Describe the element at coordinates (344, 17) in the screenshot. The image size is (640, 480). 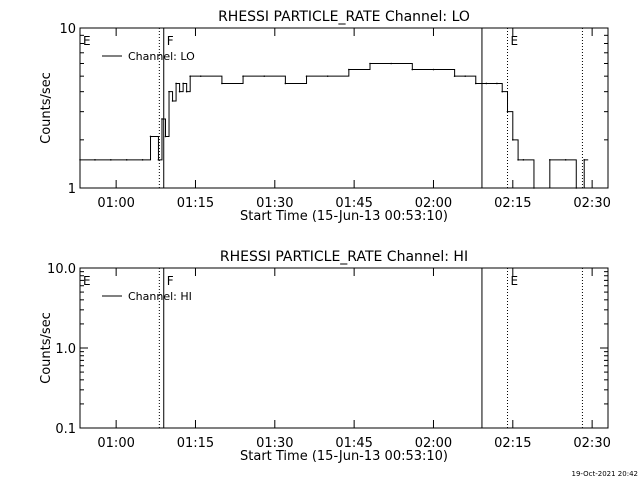
I see `chart-title: RHESSI PARTICLE_RATE Channel: LO` at that location.